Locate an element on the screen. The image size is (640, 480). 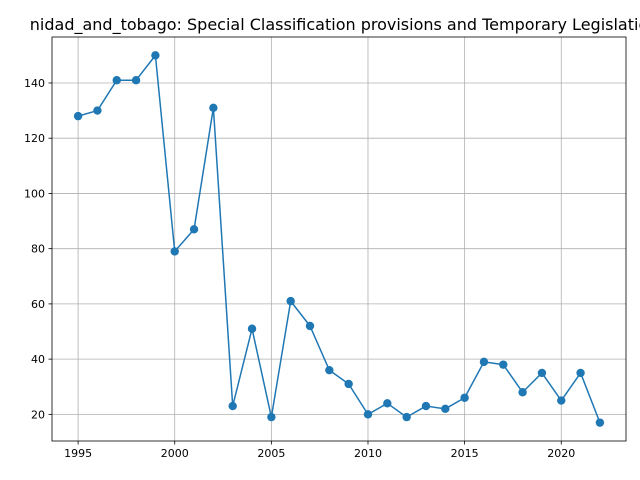
x-tick-label: 2020 is located at coordinates (561, 453).